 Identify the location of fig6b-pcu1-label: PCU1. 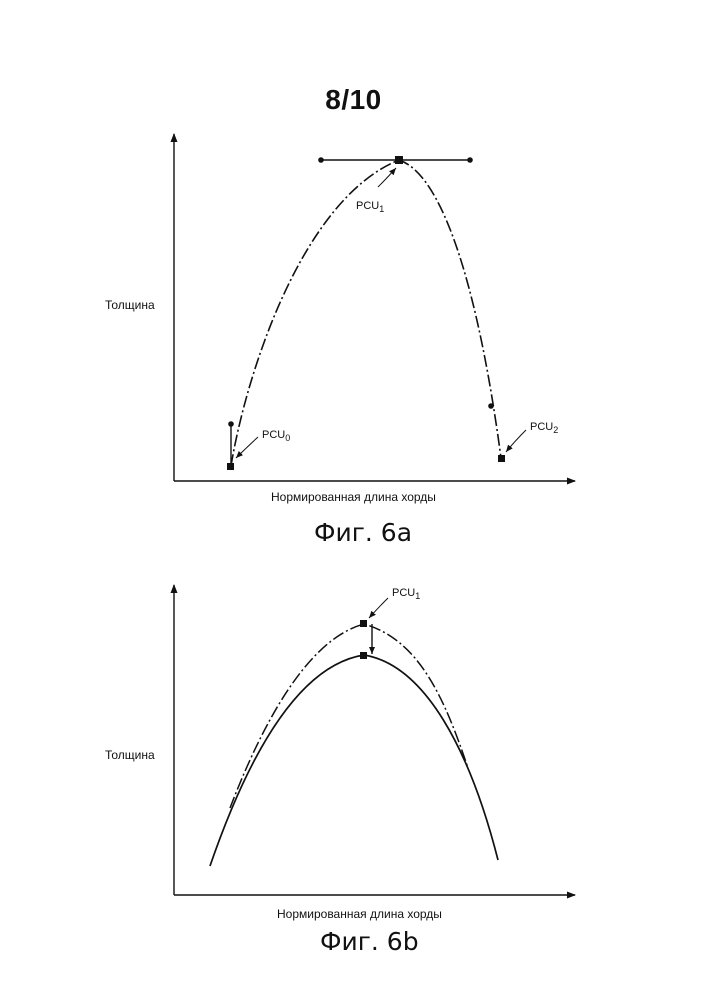
(406, 594).